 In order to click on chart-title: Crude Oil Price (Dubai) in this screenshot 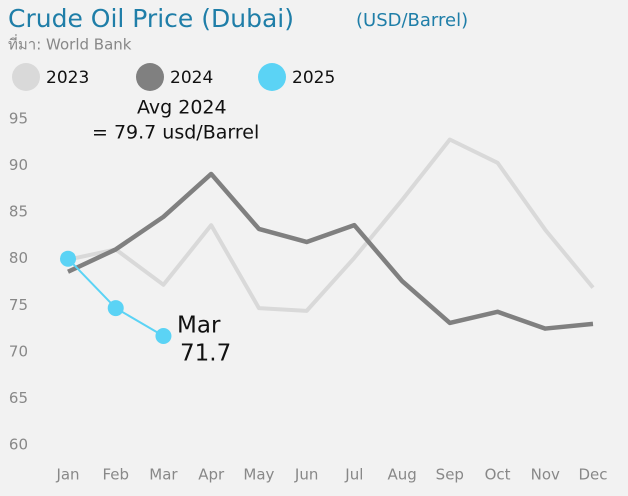, I will do `click(151, 18)`.